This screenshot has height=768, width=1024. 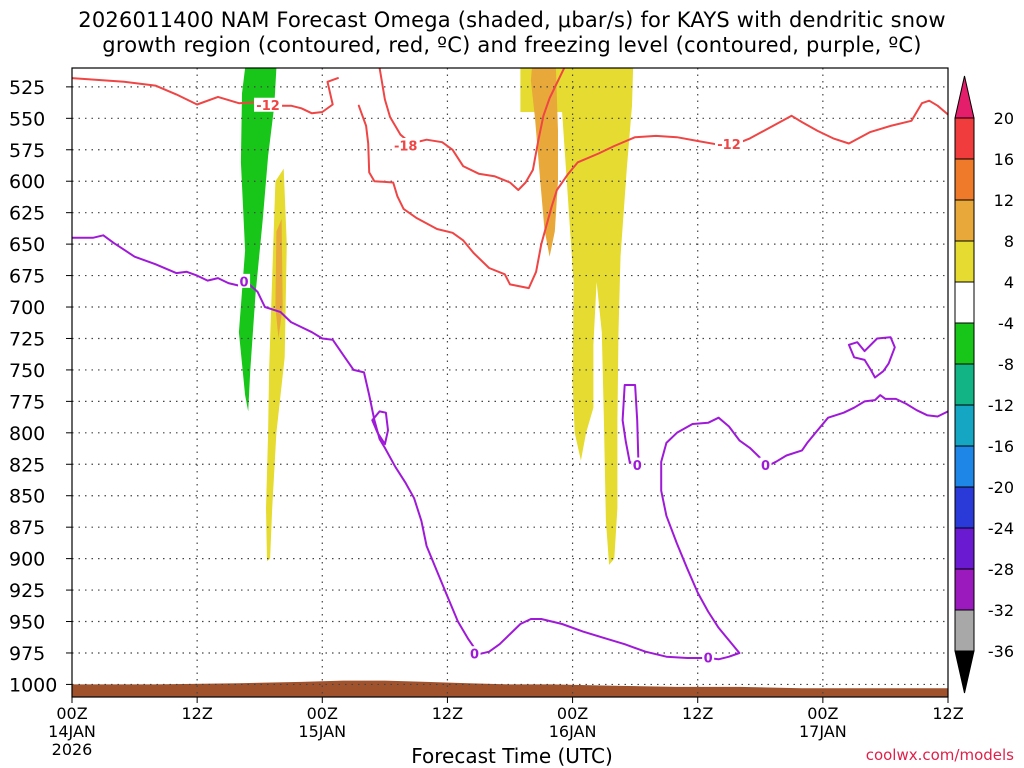 What do you see at coordinates (1001, 446) in the screenshot?
I see `colorbar-label-8: -16` at bounding box center [1001, 446].